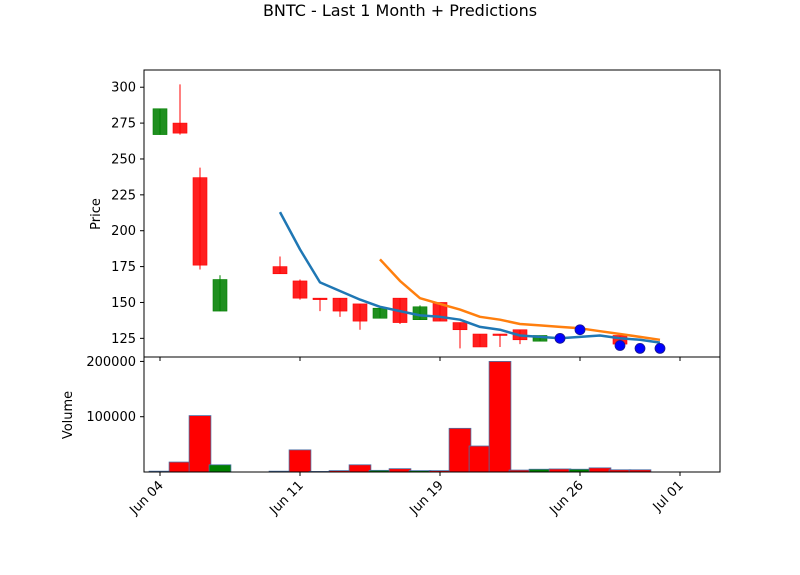 This screenshot has height=575, width=800. I want to click on price-tick-label-4: 225, so click(123, 195).